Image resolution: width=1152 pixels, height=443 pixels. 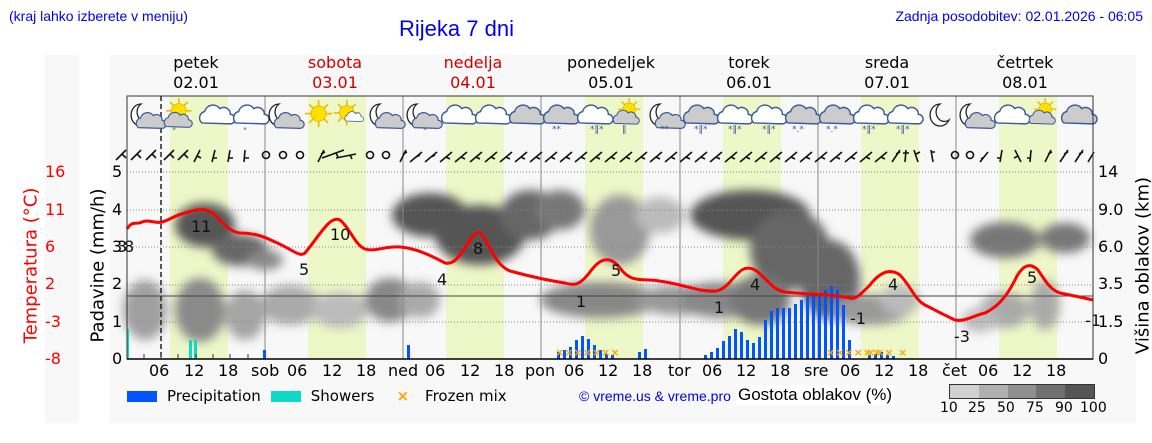 What do you see at coordinates (749, 72) in the screenshot?
I see `day-header-tue: torek 06.01` at bounding box center [749, 72].